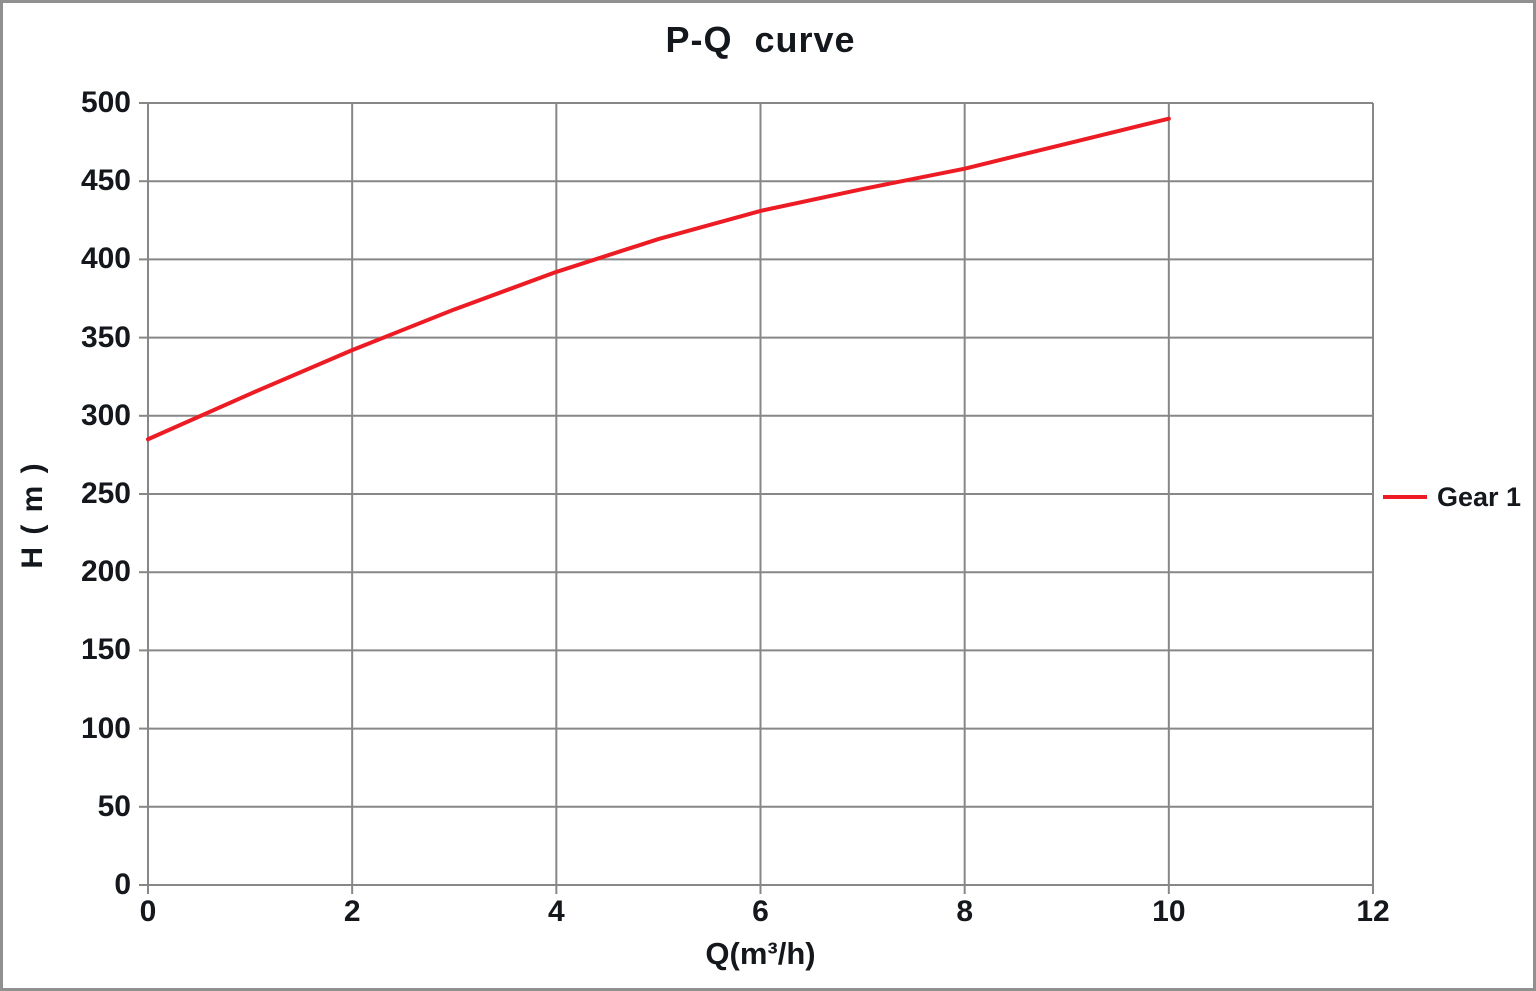 Image resolution: width=1536 pixels, height=991 pixels. I want to click on legend: Gear 1, so click(1452, 497).